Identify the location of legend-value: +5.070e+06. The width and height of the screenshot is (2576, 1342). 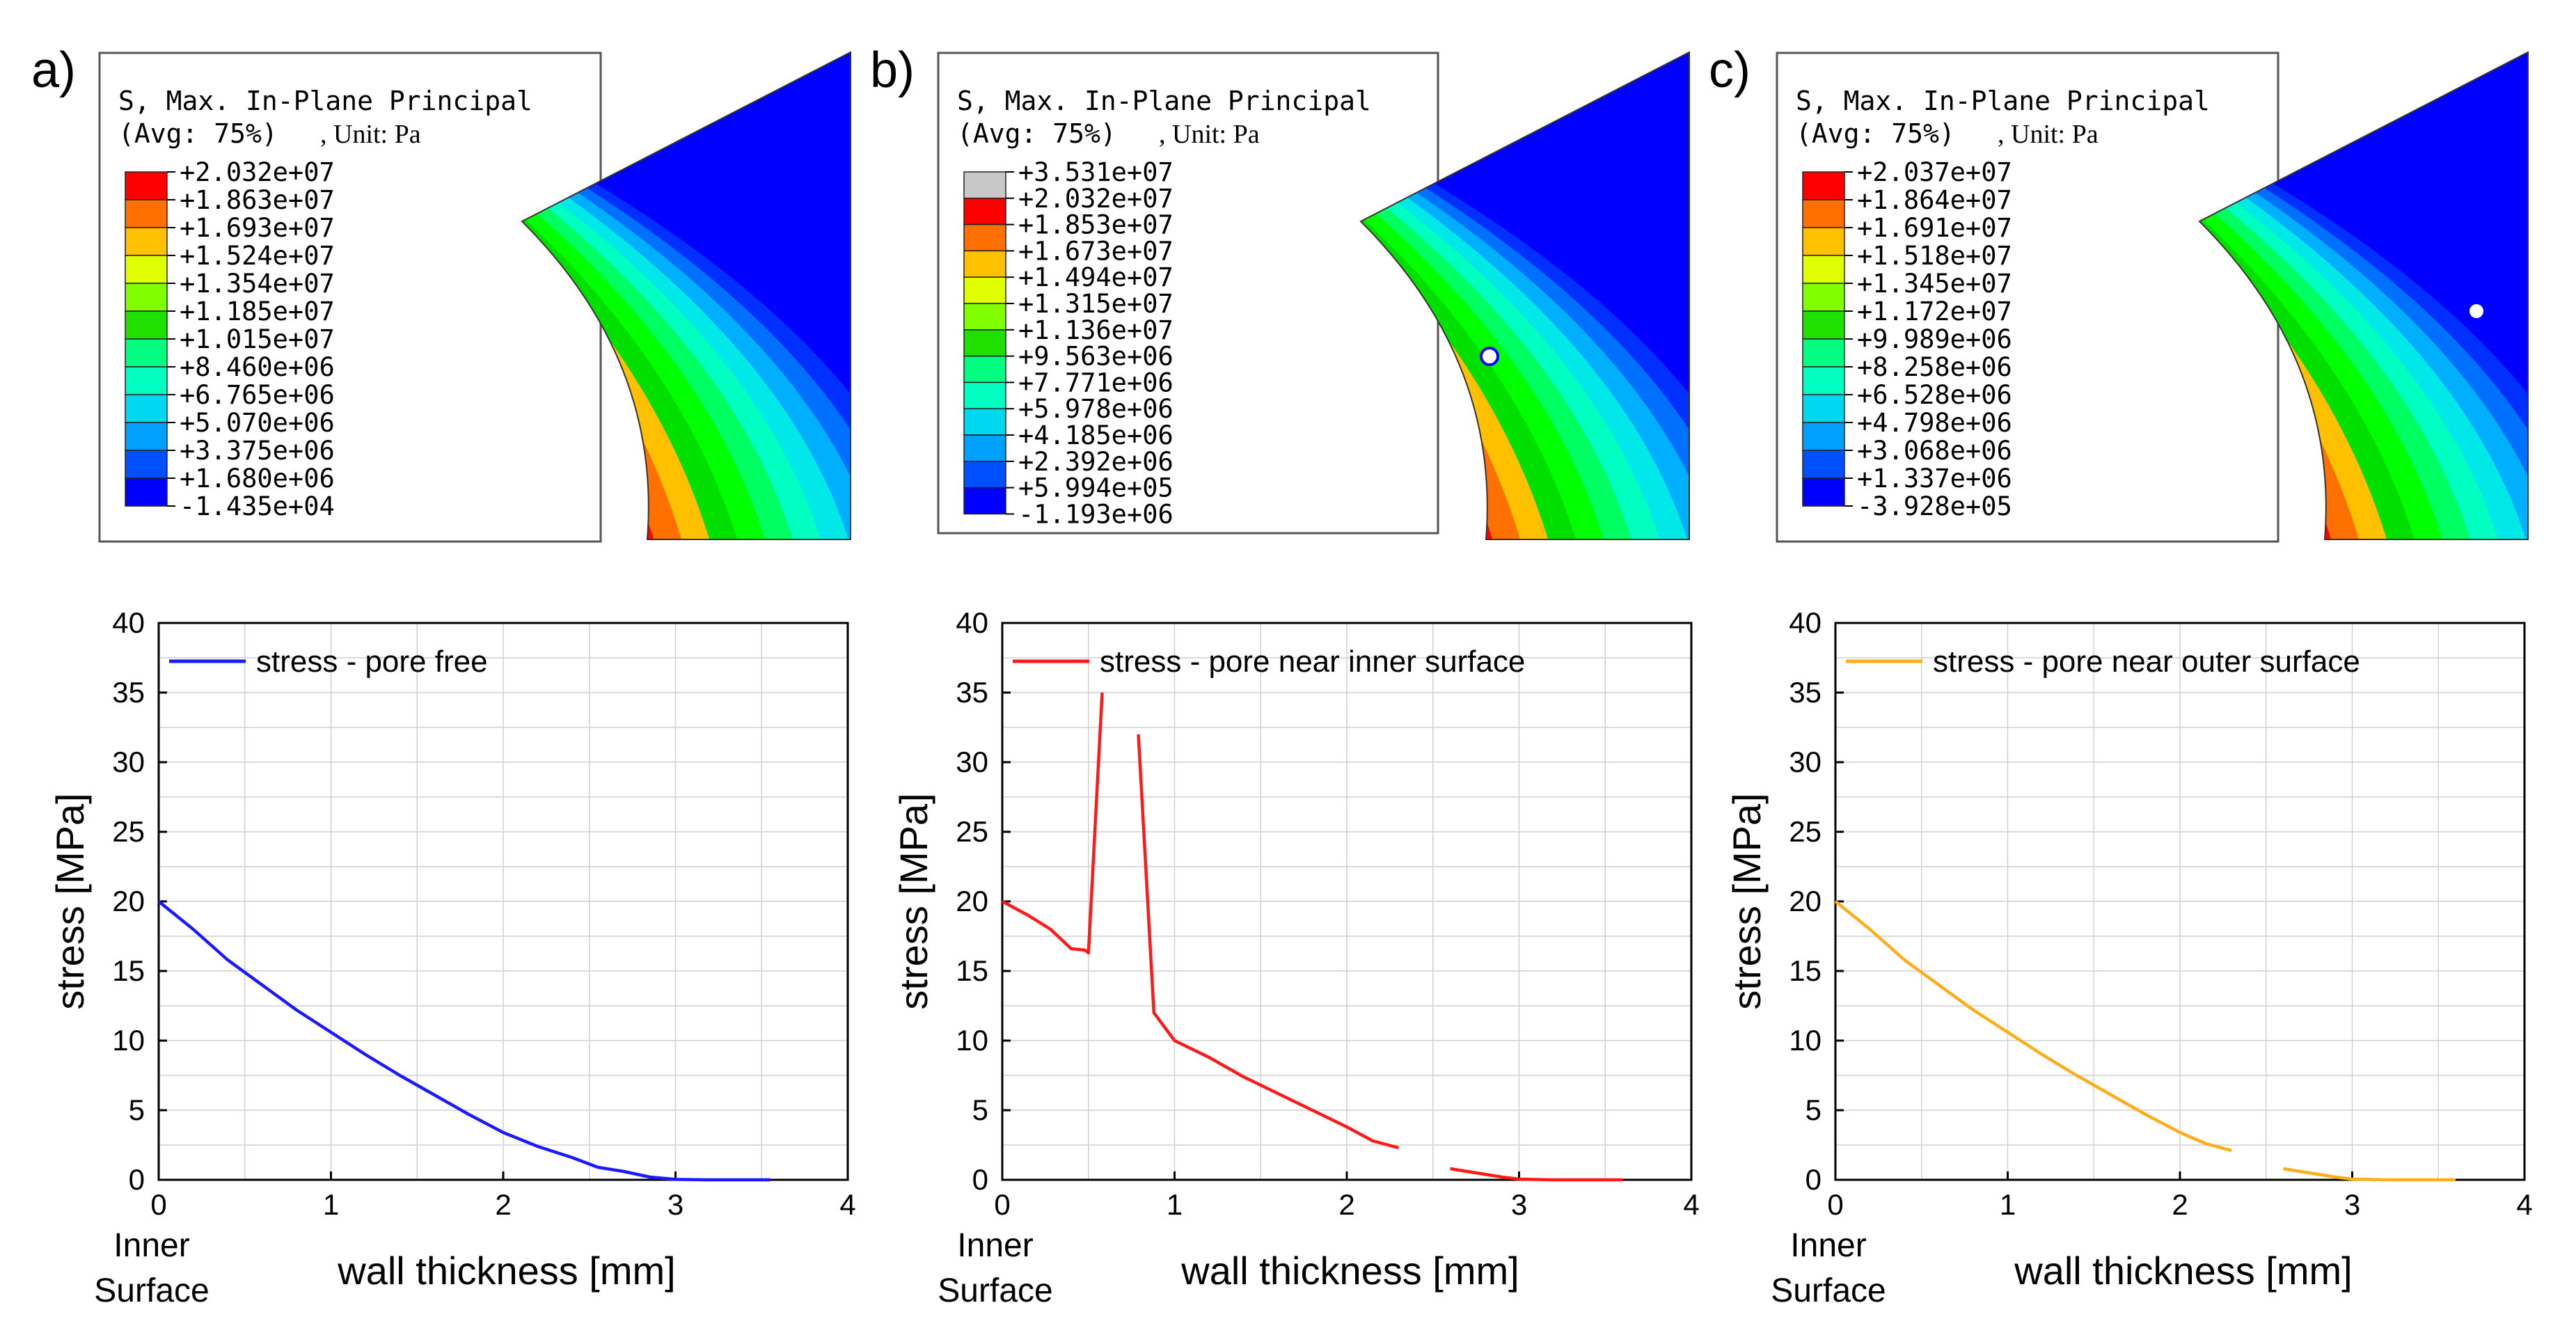
(257, 423).